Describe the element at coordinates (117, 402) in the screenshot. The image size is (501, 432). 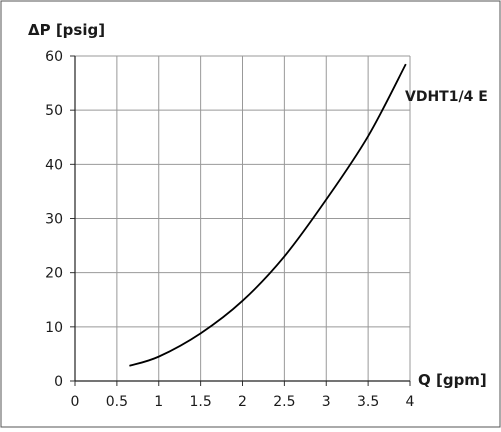
I see `x-tick-label: 0.5` at that location.